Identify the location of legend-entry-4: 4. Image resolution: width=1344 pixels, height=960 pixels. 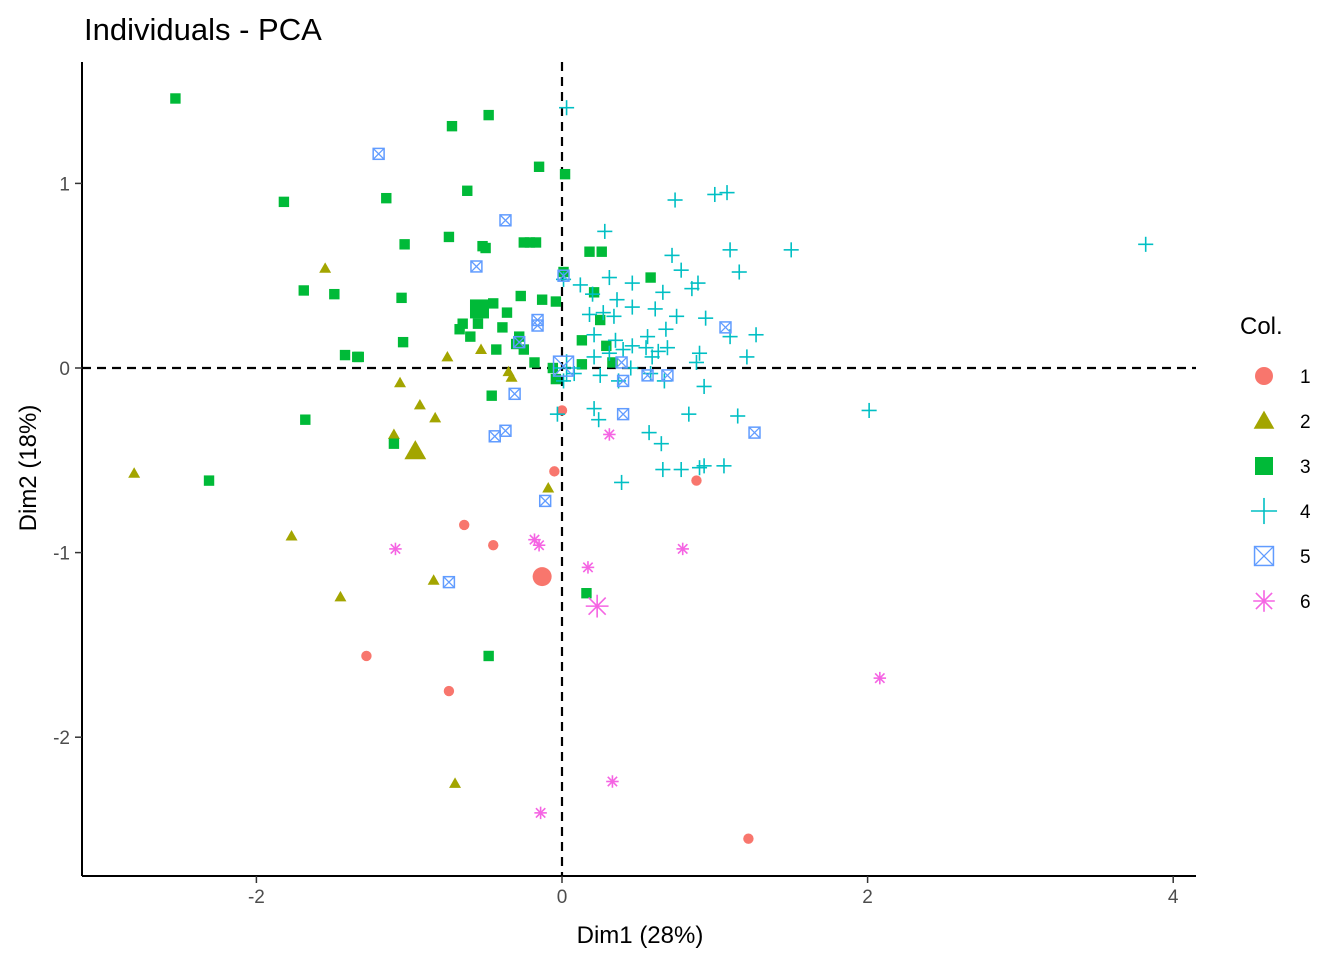
(1280, 511).